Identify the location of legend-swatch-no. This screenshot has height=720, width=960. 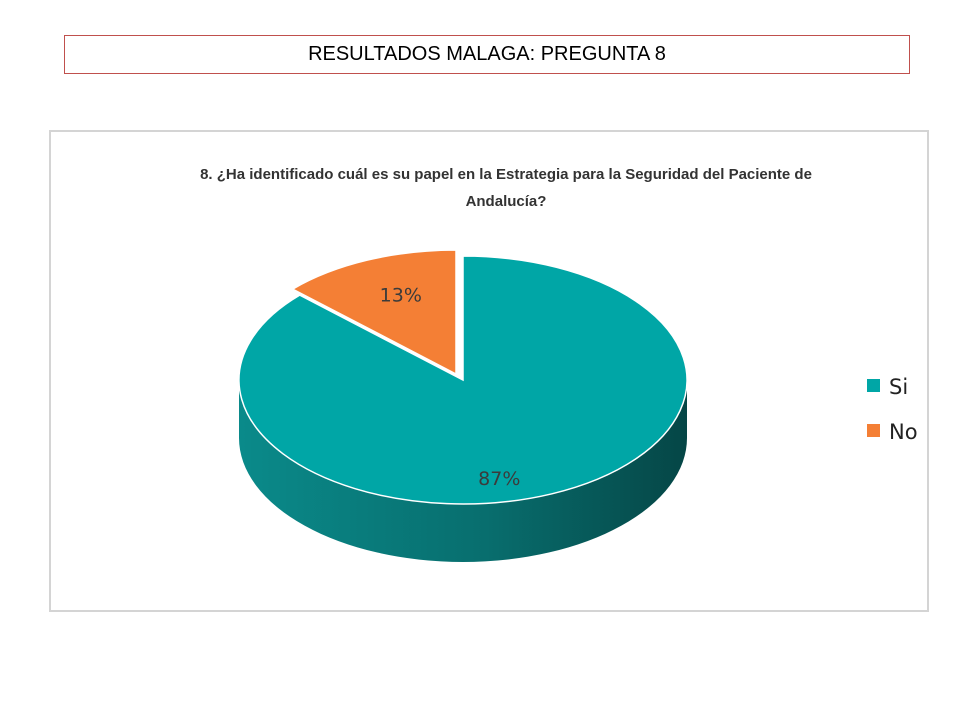
(873, 430).